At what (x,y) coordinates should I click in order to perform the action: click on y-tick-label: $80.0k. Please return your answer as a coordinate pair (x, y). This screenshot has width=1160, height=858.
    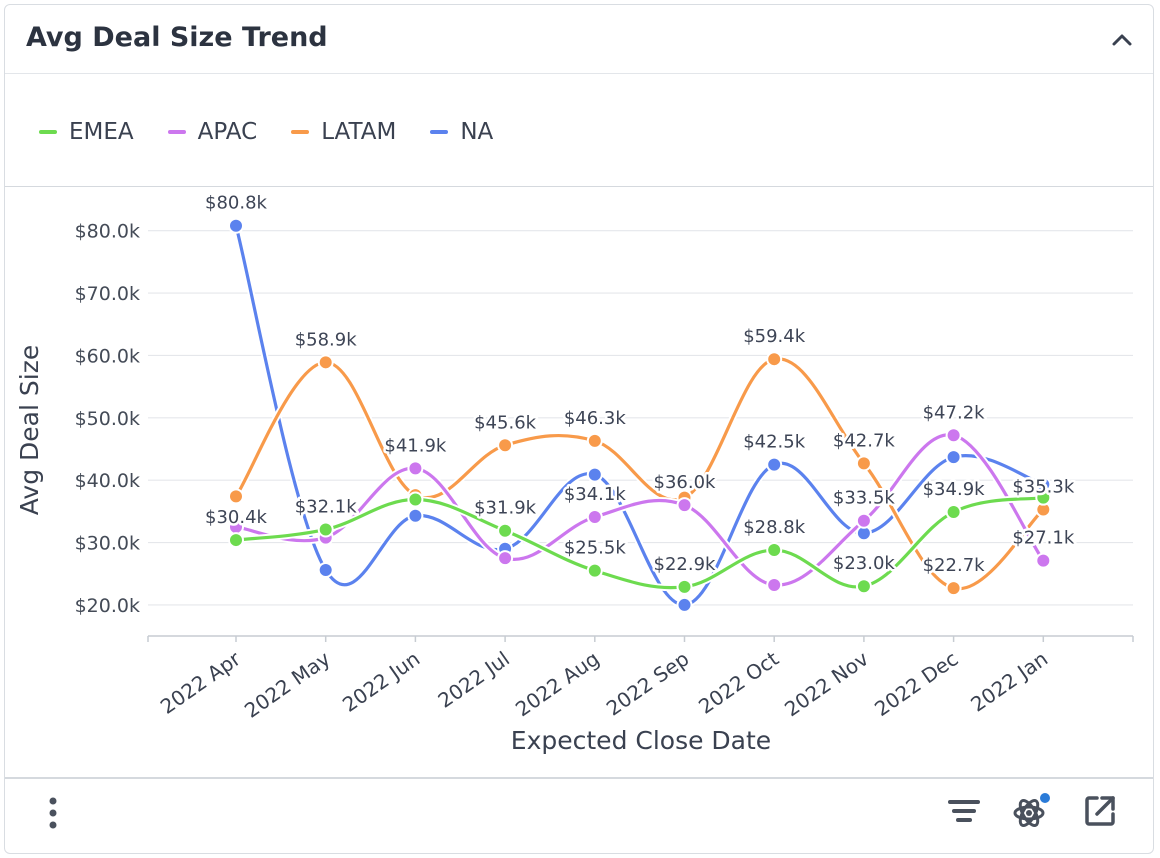
    Looking at the image, I should click on (107, 232).